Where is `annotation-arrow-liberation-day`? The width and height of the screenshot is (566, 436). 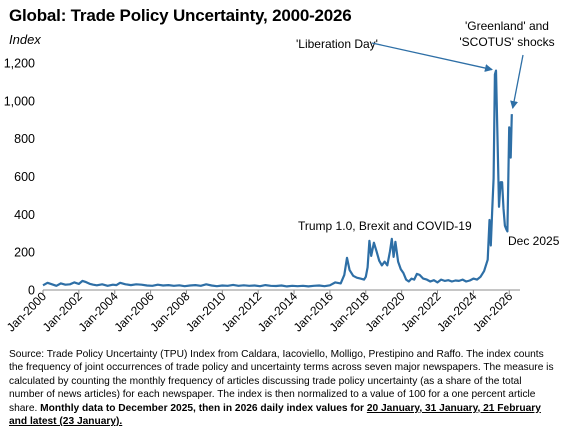
annotation-arrow-liberation-day is located at coordinates (432, 57).